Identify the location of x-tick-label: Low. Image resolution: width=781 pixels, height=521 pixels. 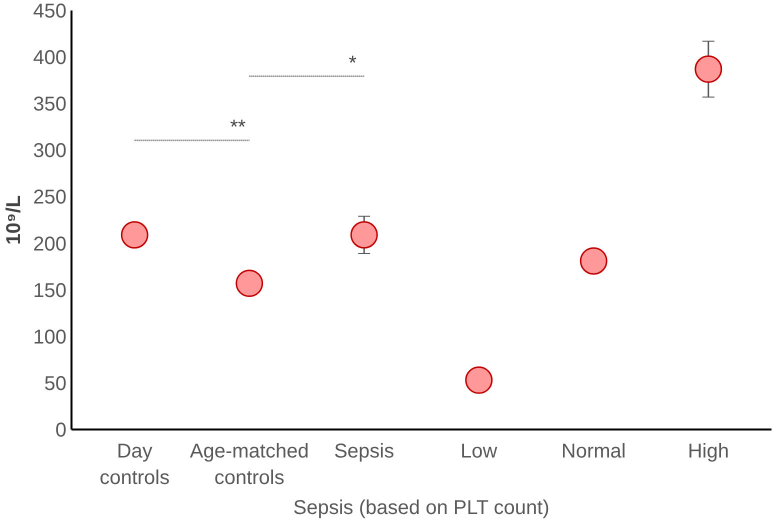
(479, 451).